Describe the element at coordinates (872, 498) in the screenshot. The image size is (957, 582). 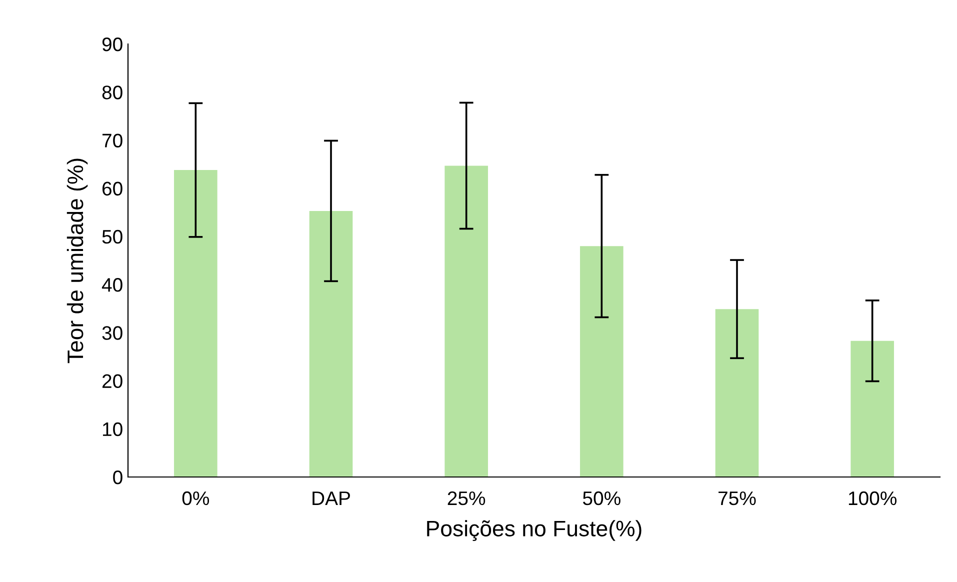
I see `x-tick-label: 100%` at that location.